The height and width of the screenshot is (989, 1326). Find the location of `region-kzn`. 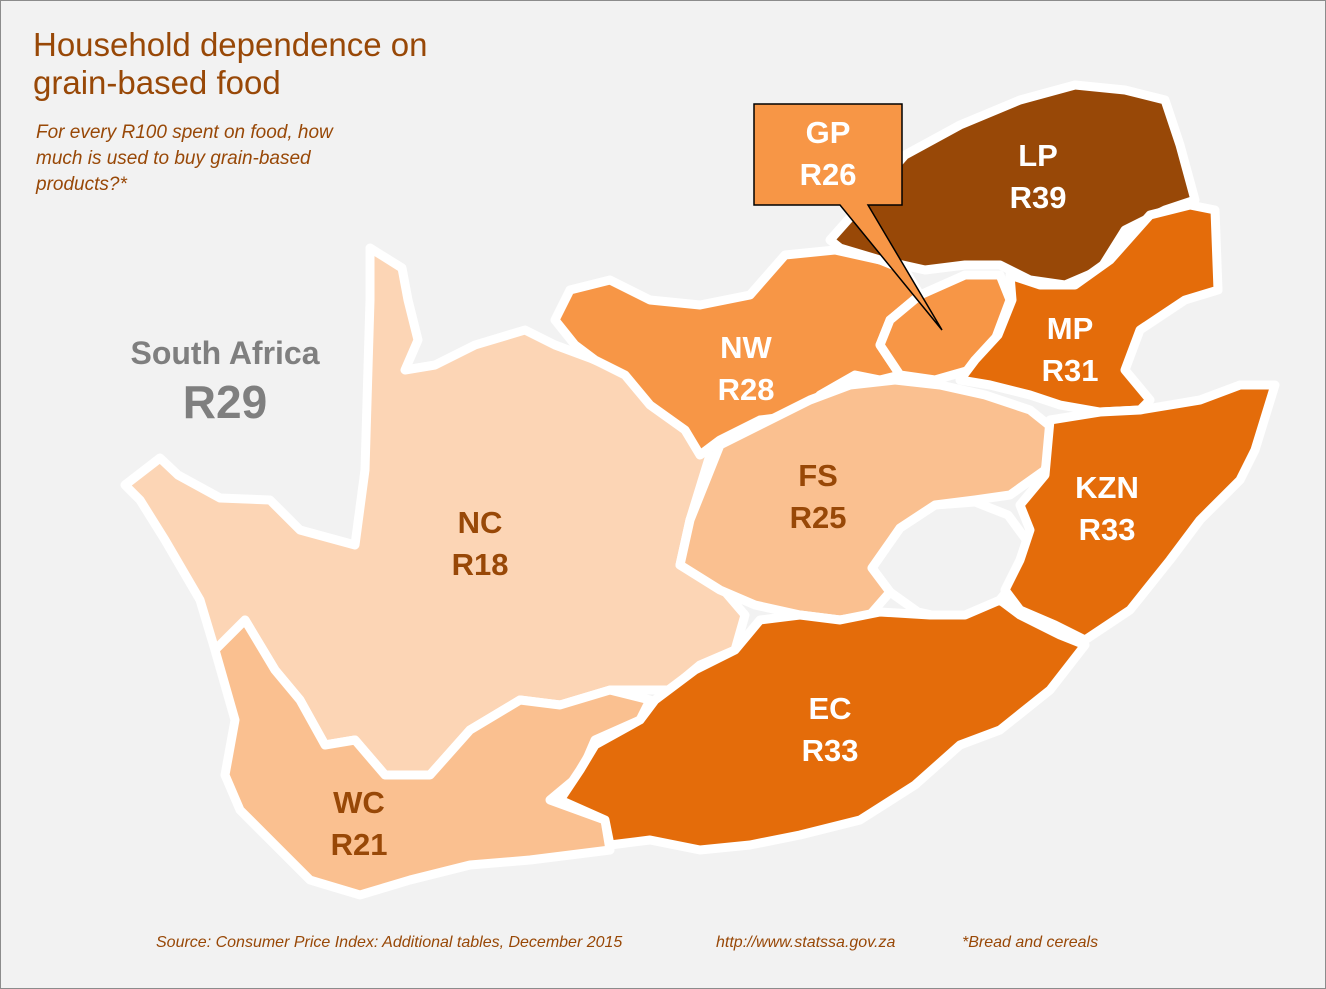

region-kzn is located at coordinates (1140, 512).